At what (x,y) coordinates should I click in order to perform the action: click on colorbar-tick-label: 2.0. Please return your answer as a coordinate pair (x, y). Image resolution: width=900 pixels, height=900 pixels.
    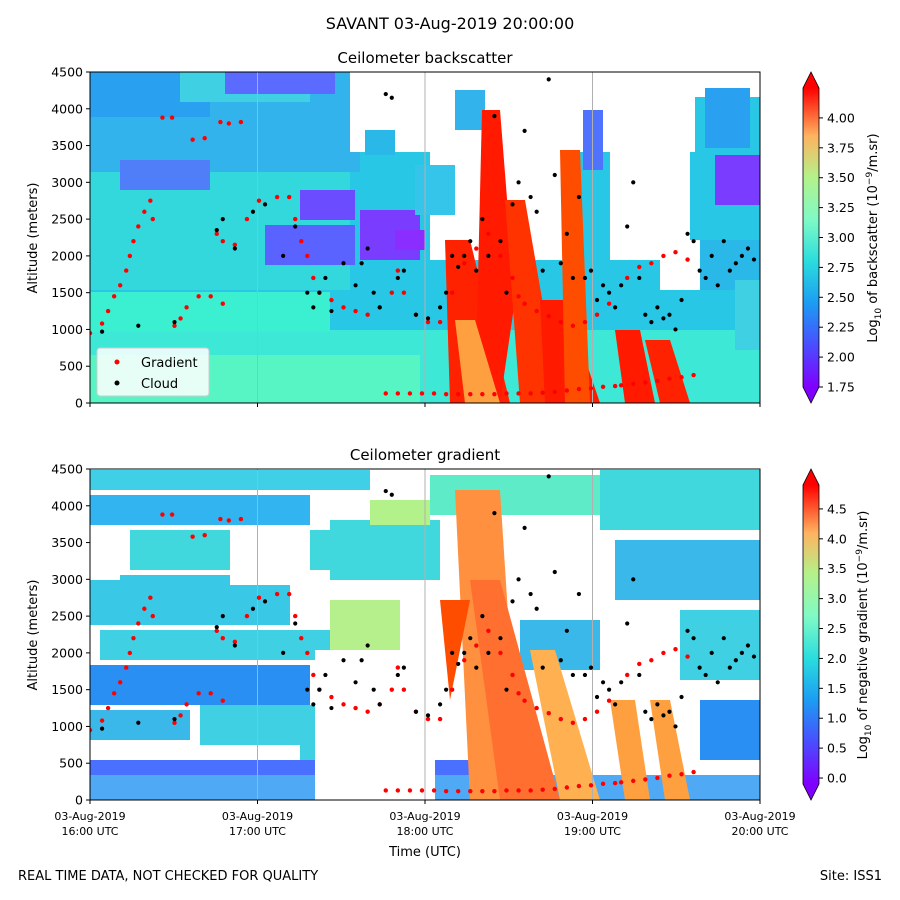
    Looking at the image, I should click on (837, 658).